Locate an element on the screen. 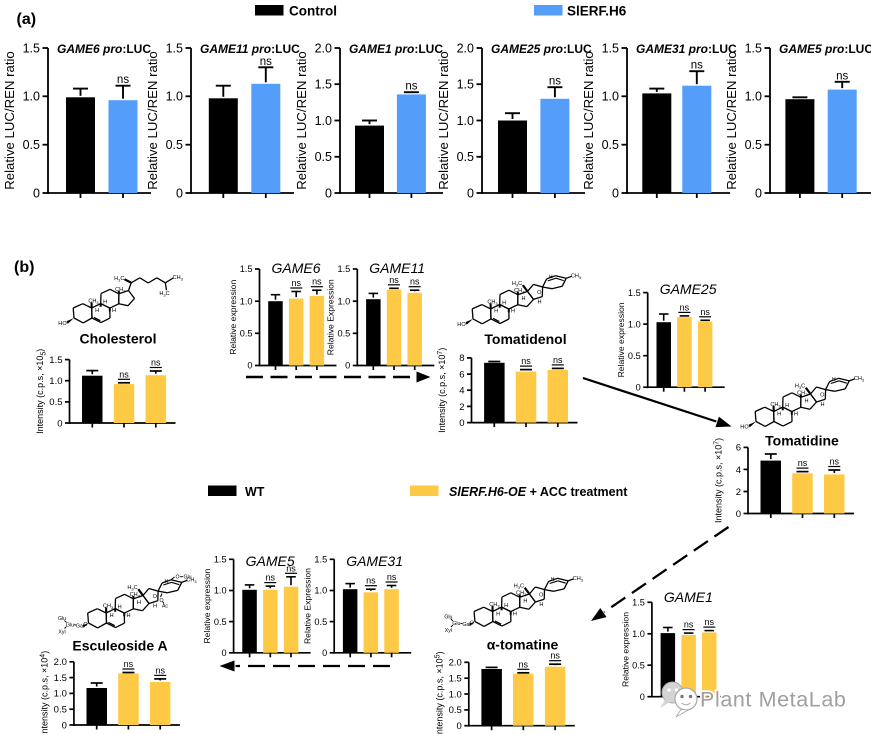 The image size is (871, 734). svg-text: Tomatidine is located at coordinates (802, 441).